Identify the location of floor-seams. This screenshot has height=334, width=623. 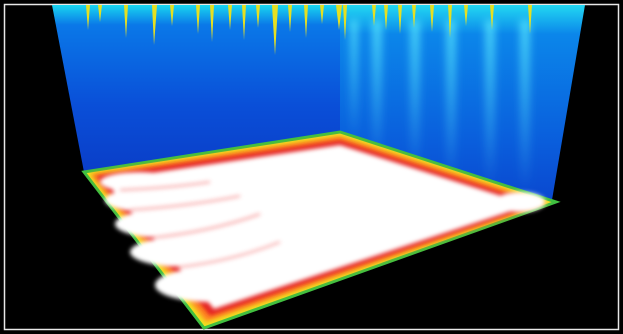
(200, 225).